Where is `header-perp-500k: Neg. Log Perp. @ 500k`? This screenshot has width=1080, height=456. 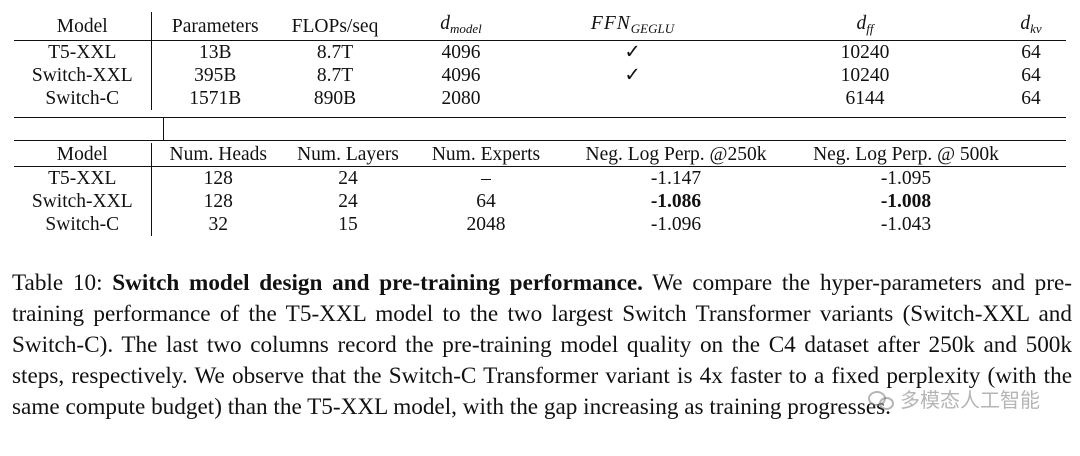
header-perp-500k: Neg. Log Perp. @ 500k is located at coordinates (906, 155).